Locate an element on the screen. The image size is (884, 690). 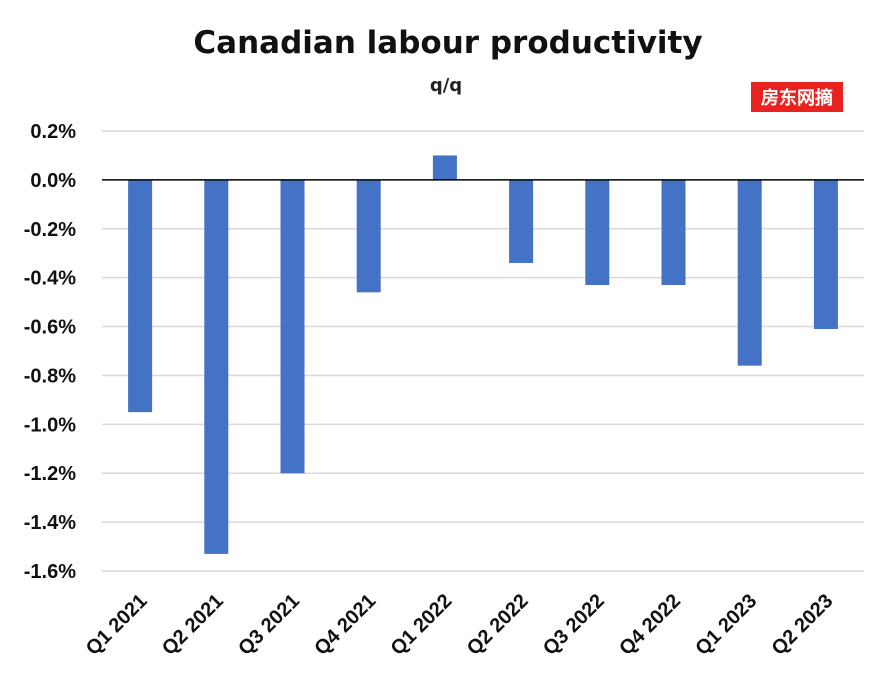
x-tick-label: Q2 2023 is located at coordinates (803, 625).